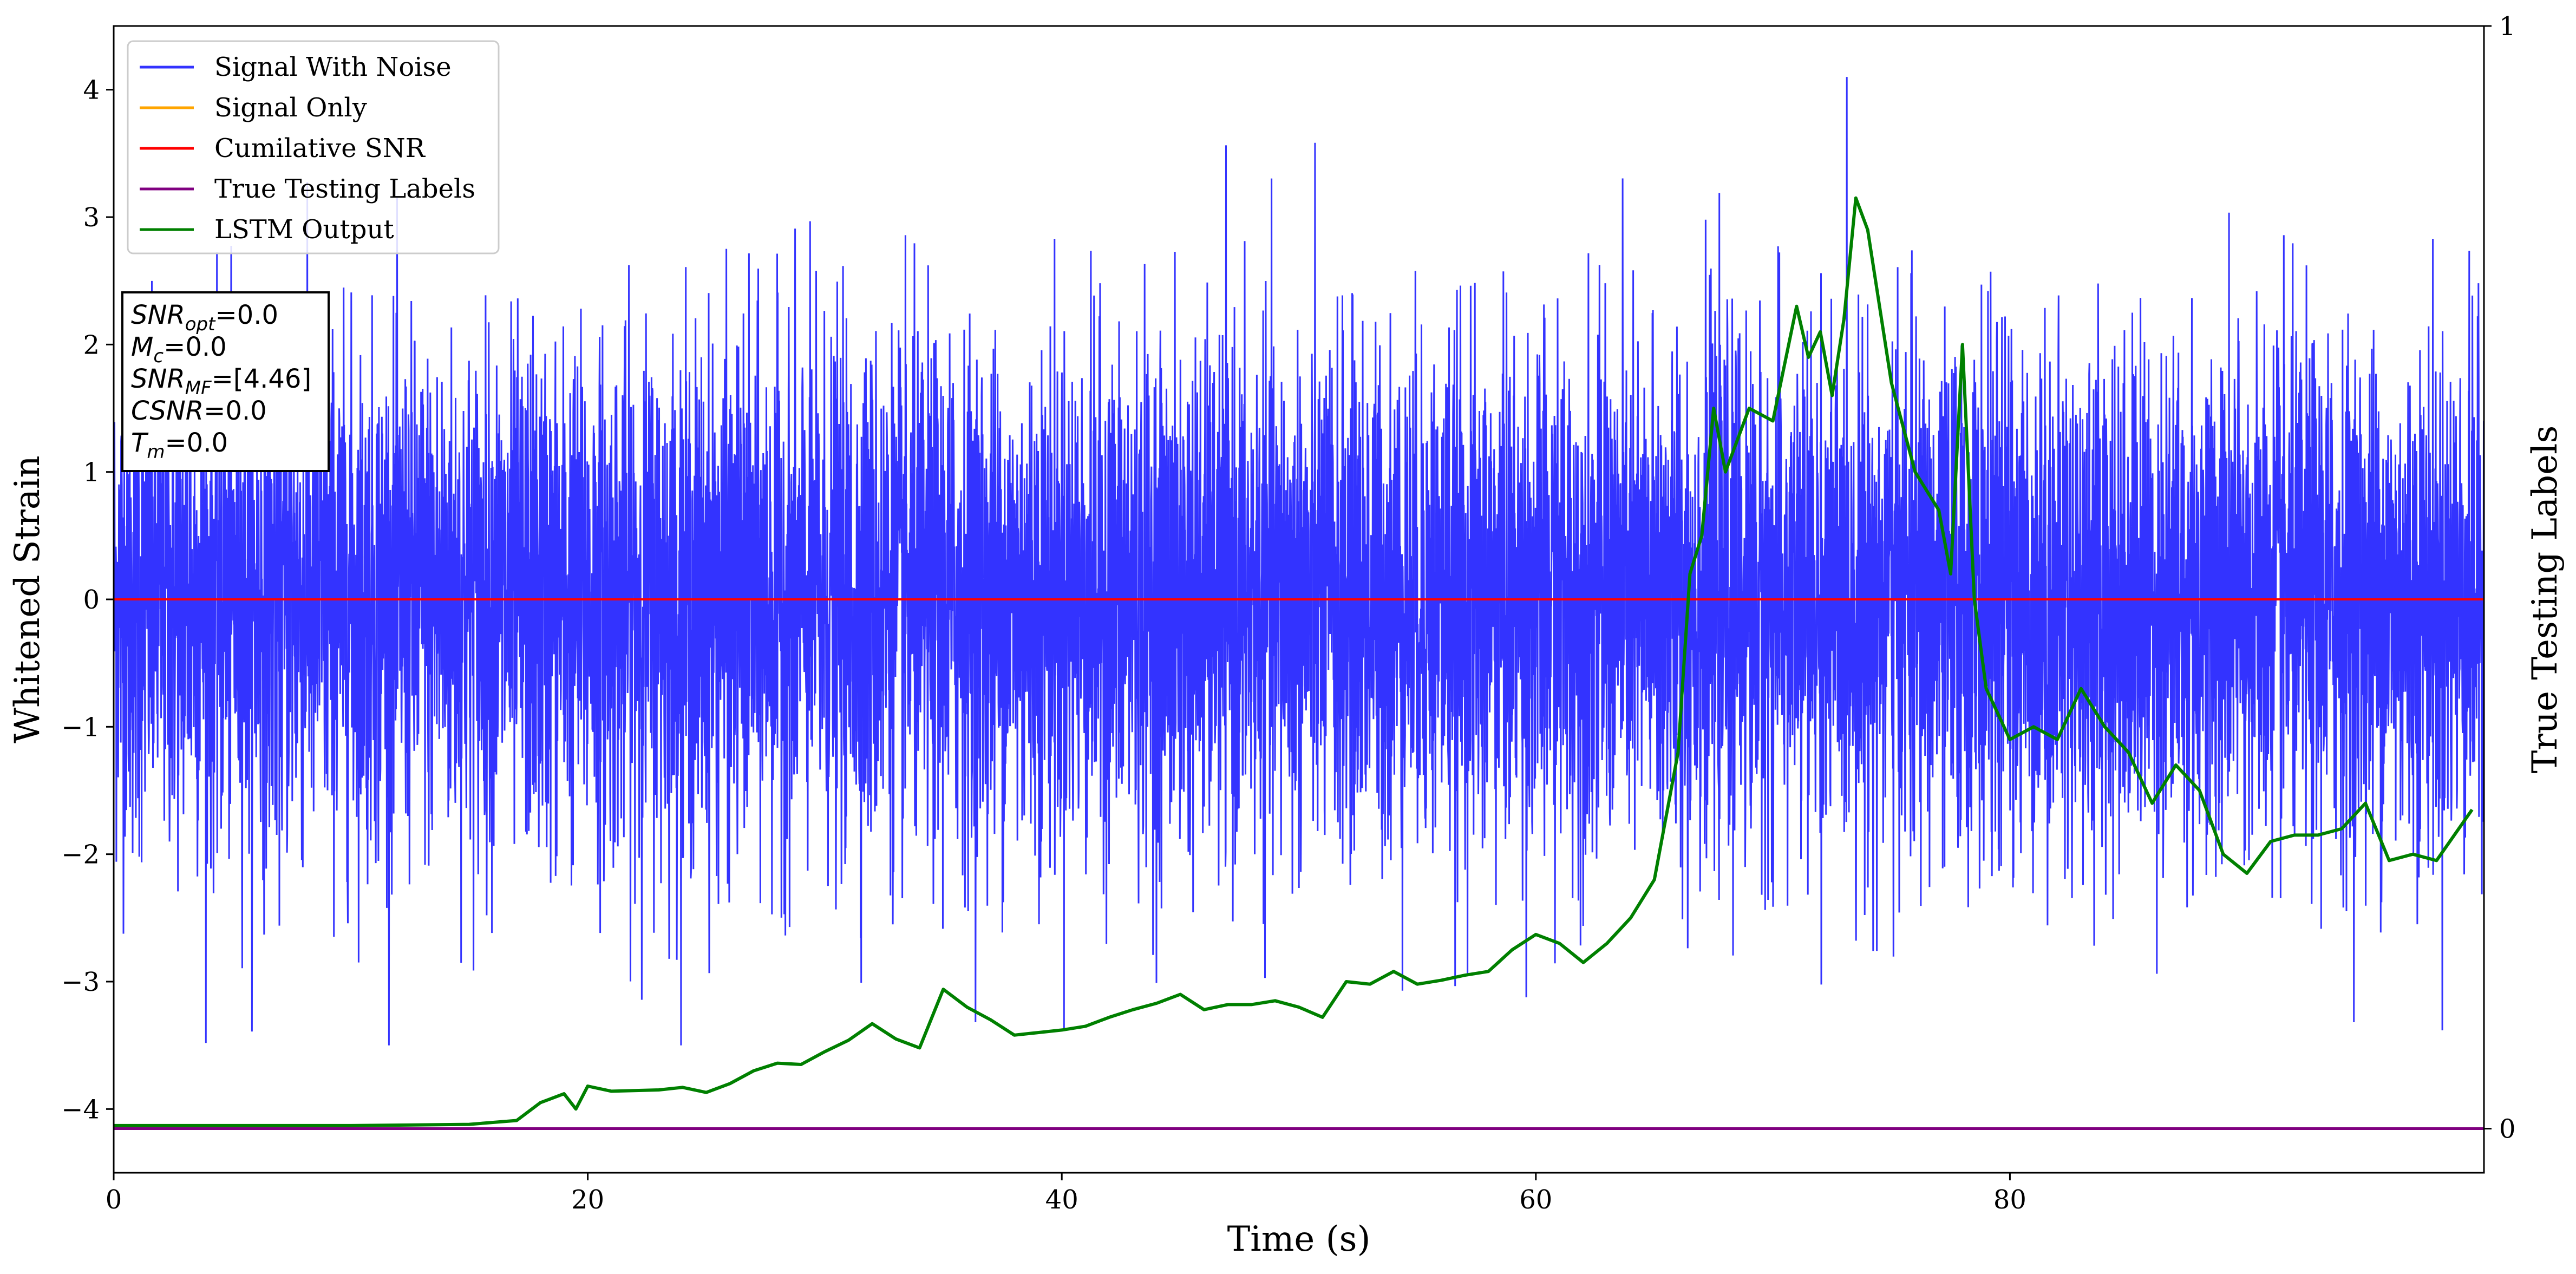 Image resolution: width=2576 pixels, height=1274 pixels. What do you see at coordinates (114, 1200) in the screenshot?
I see `x-tick-label: 0` at bounding box center [114, 1200].